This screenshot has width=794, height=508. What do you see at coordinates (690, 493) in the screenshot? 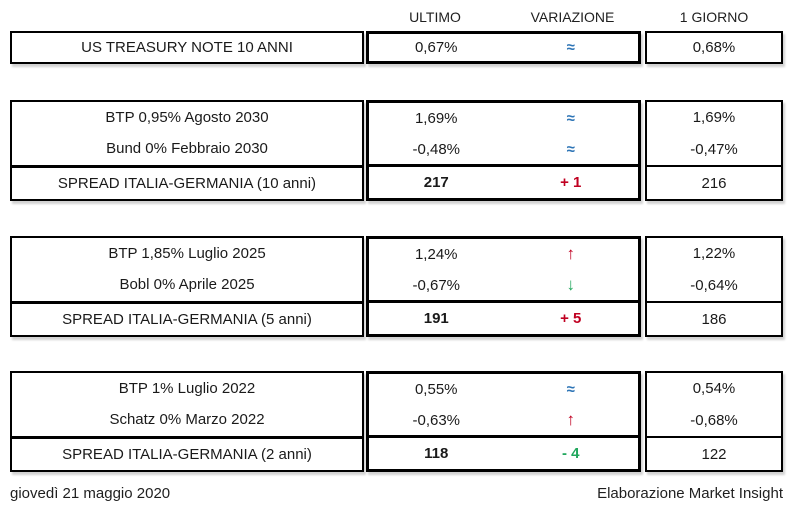
I see `attribution-label: Elaborazione Market Insight` at bounding box center [690, 493].